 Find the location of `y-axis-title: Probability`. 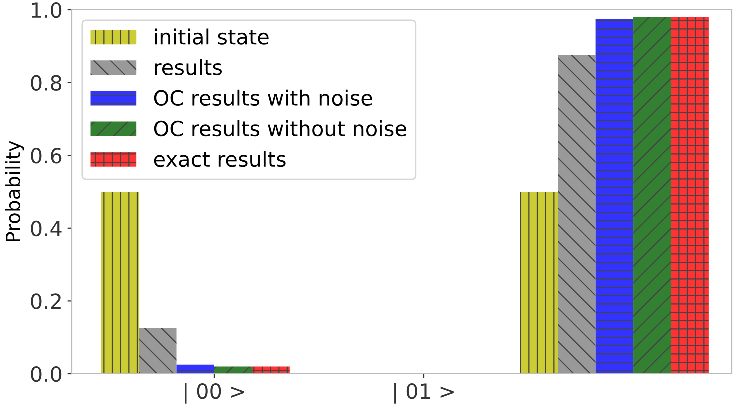

y-axis-title: Probability is located at coordinates (14, 191).